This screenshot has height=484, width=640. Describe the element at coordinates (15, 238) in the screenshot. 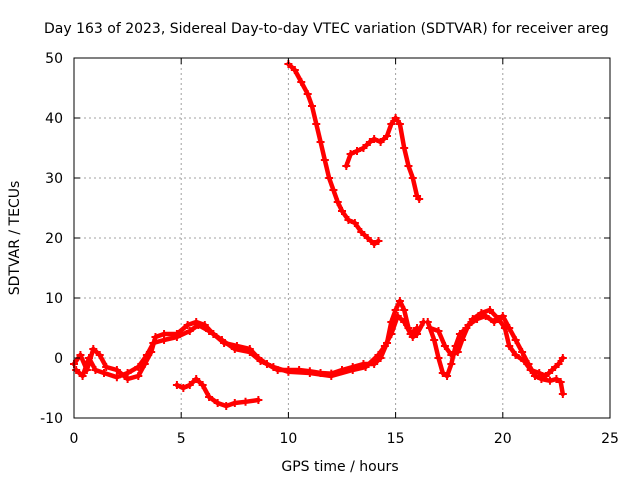

I see `y-axis-label: SDTVAR / TECUs` at that location.